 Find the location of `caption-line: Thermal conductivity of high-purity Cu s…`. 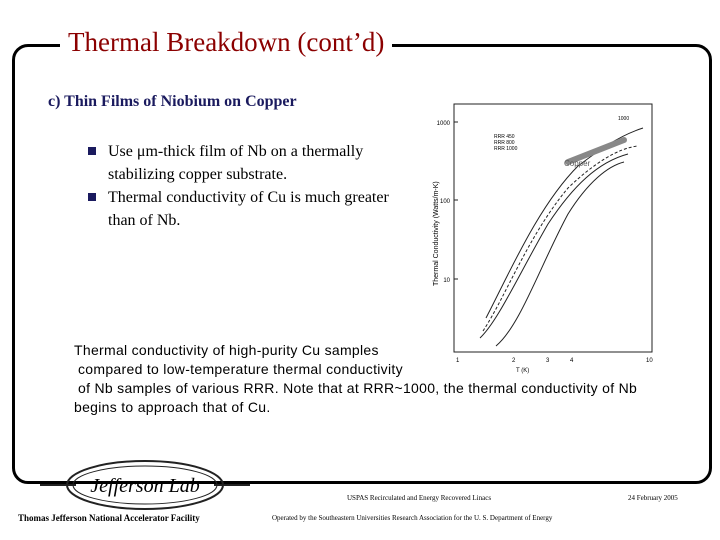

caption-line: Thermal conductivity of high-purity Cu s… is located at coordinates (226, 350).